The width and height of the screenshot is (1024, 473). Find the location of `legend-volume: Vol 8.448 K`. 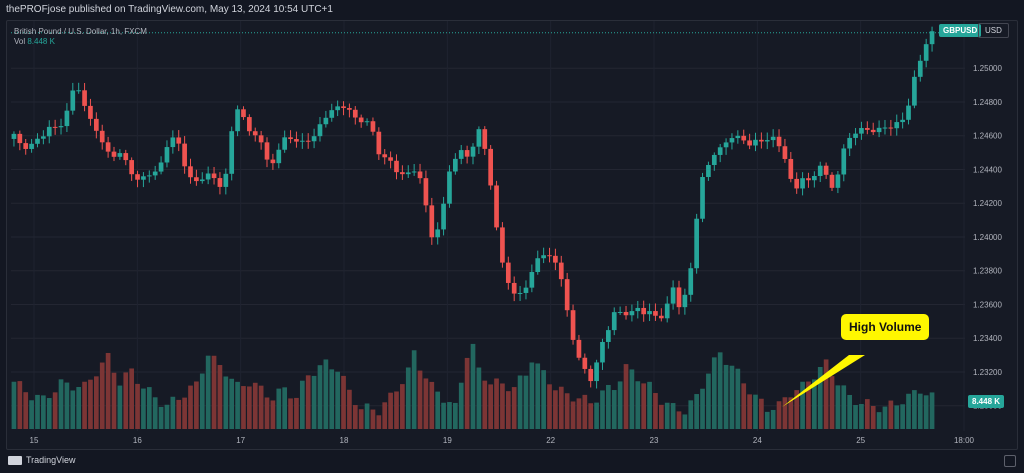

legend-volume: Vol 8.448 K is located at coordinates (80, 42).